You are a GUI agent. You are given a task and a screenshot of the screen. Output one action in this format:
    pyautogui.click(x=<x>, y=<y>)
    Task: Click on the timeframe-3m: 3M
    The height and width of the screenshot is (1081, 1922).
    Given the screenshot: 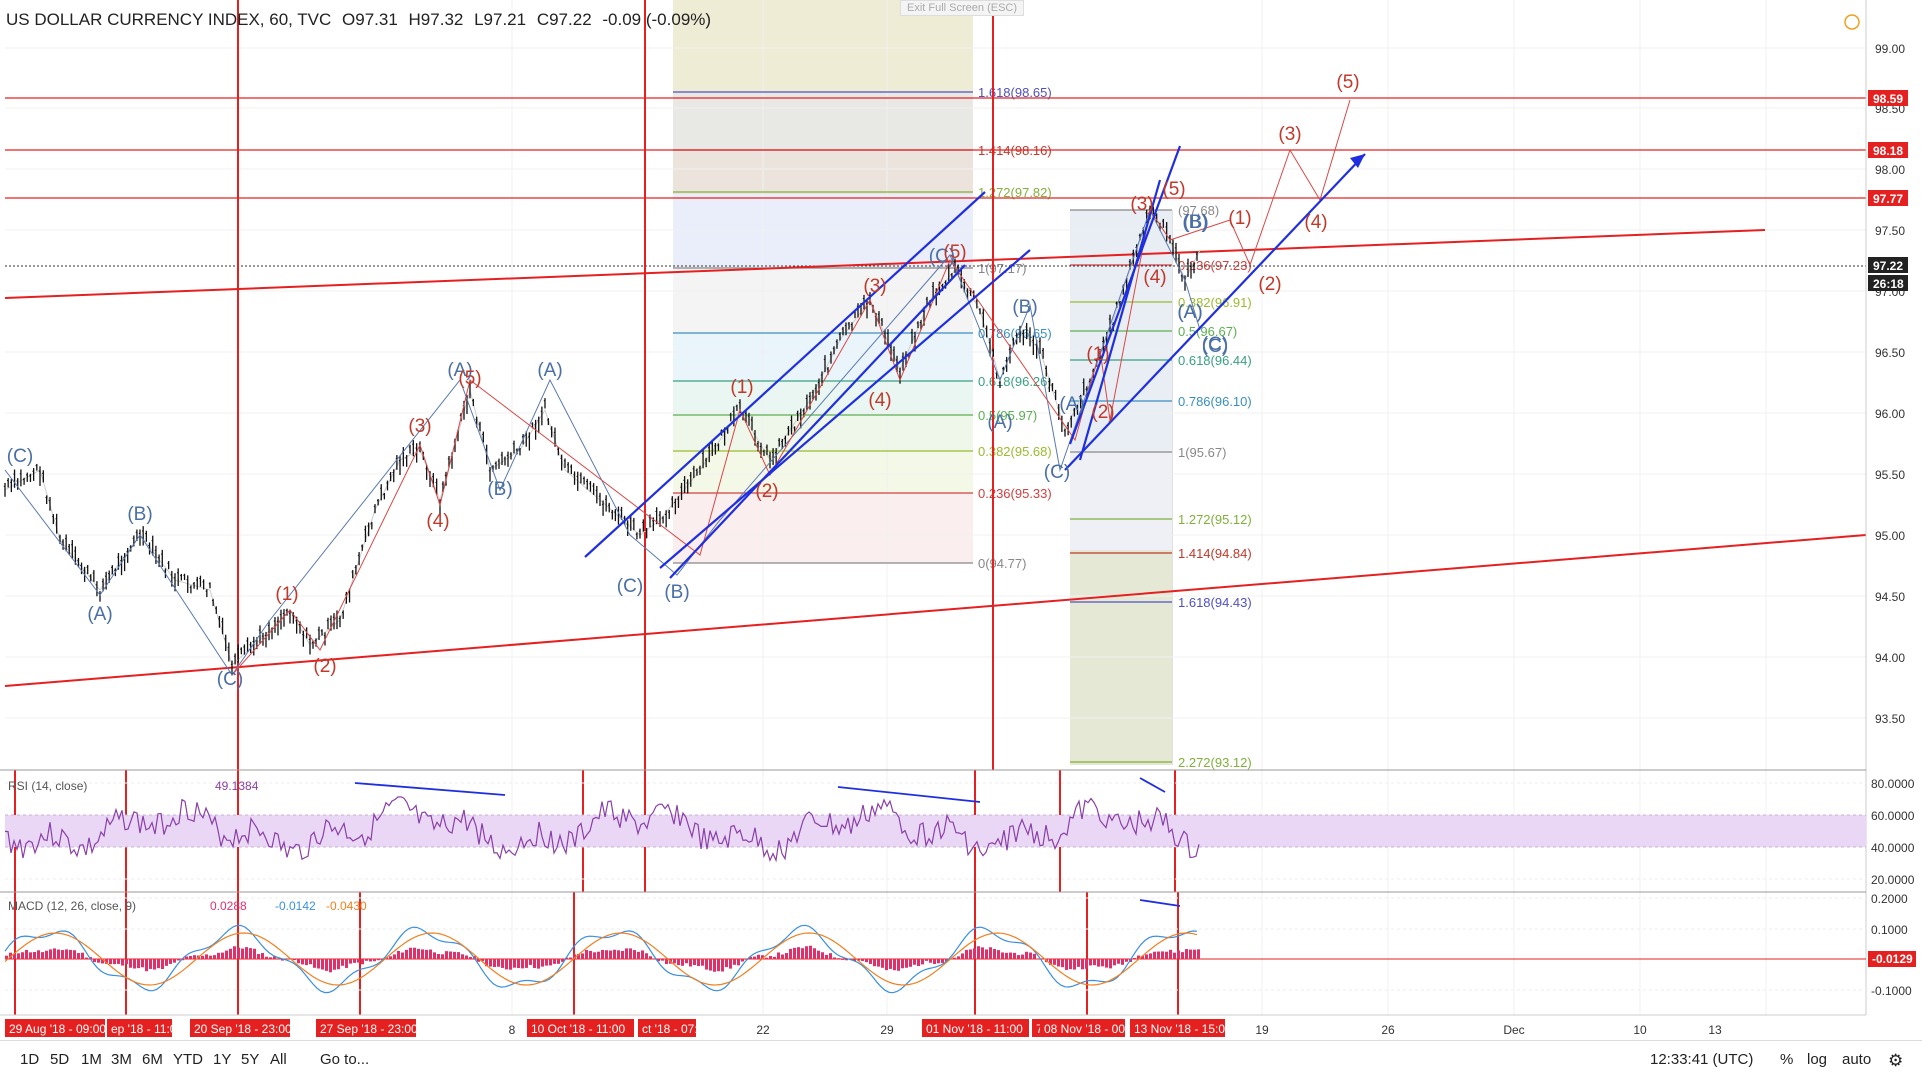 What is the action you would take?
    pyautogui.click(x=121, y=1059)
    